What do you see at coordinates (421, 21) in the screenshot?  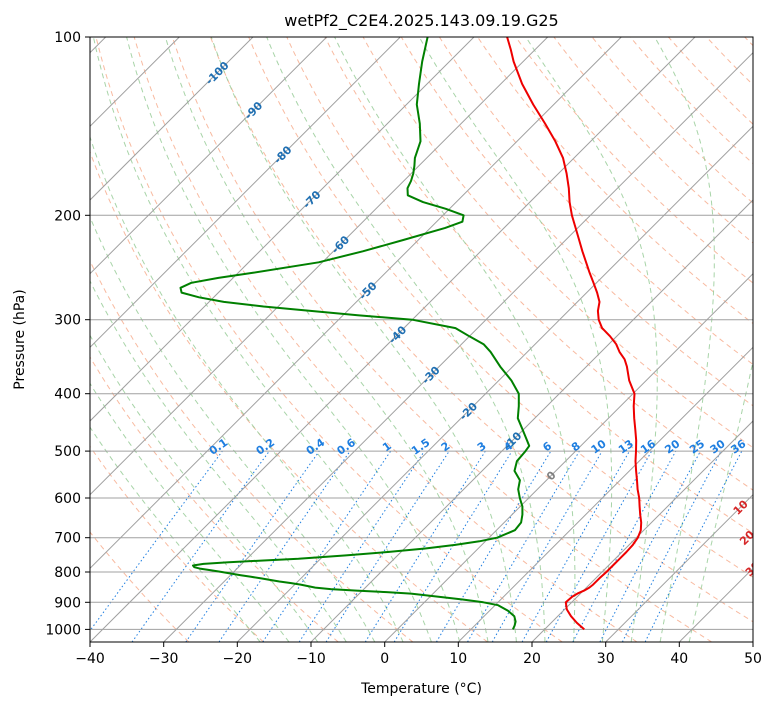 I see `chart-title: wetPf2_C2E4.2025.143.09.19.G25` at bounding box center [421, 21].